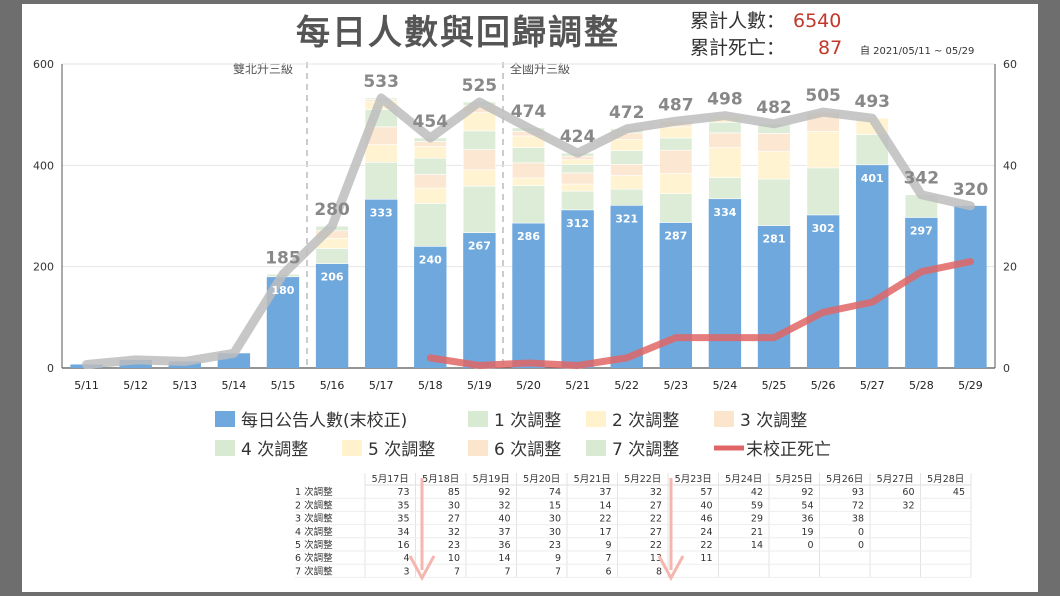  Describe the element at coordinates (605, 492) in the screenshot. I see `table-cell: 37` at that location.